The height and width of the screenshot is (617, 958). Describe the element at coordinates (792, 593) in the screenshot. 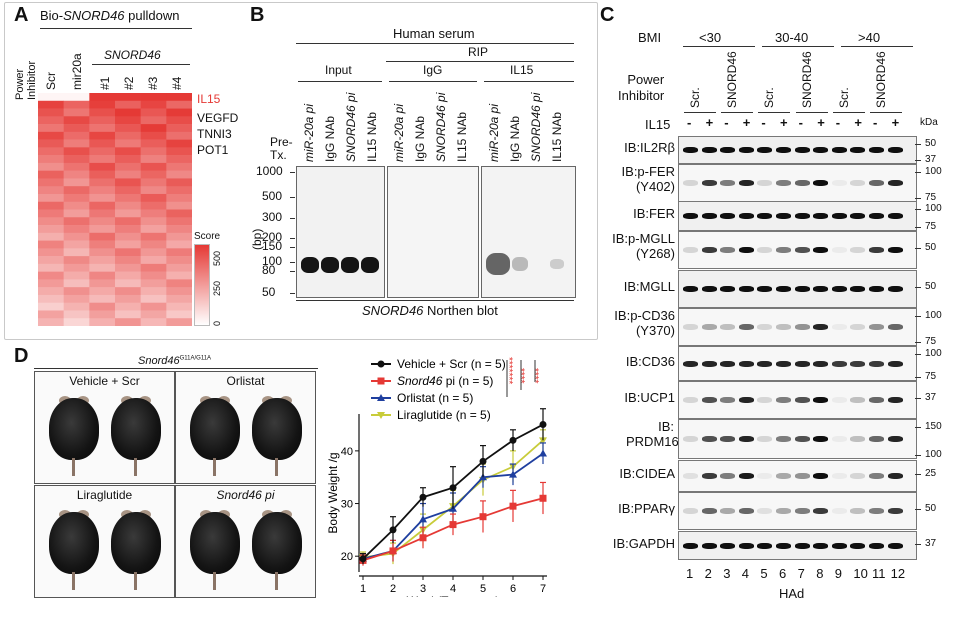

I see `had-label: HAd` at that location.